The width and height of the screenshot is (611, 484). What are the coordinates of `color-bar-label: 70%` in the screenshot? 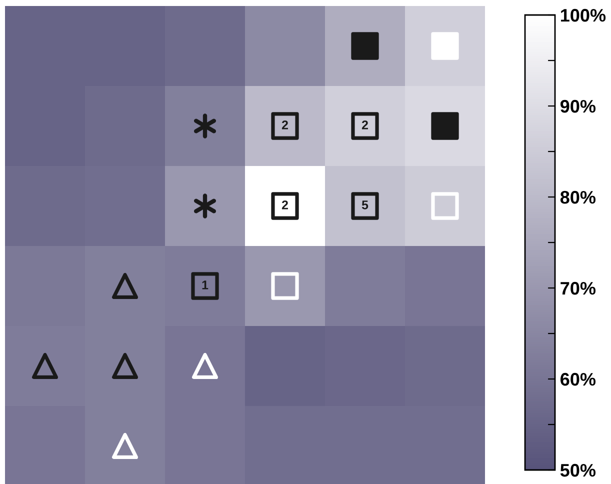 It's located at (578, 288).